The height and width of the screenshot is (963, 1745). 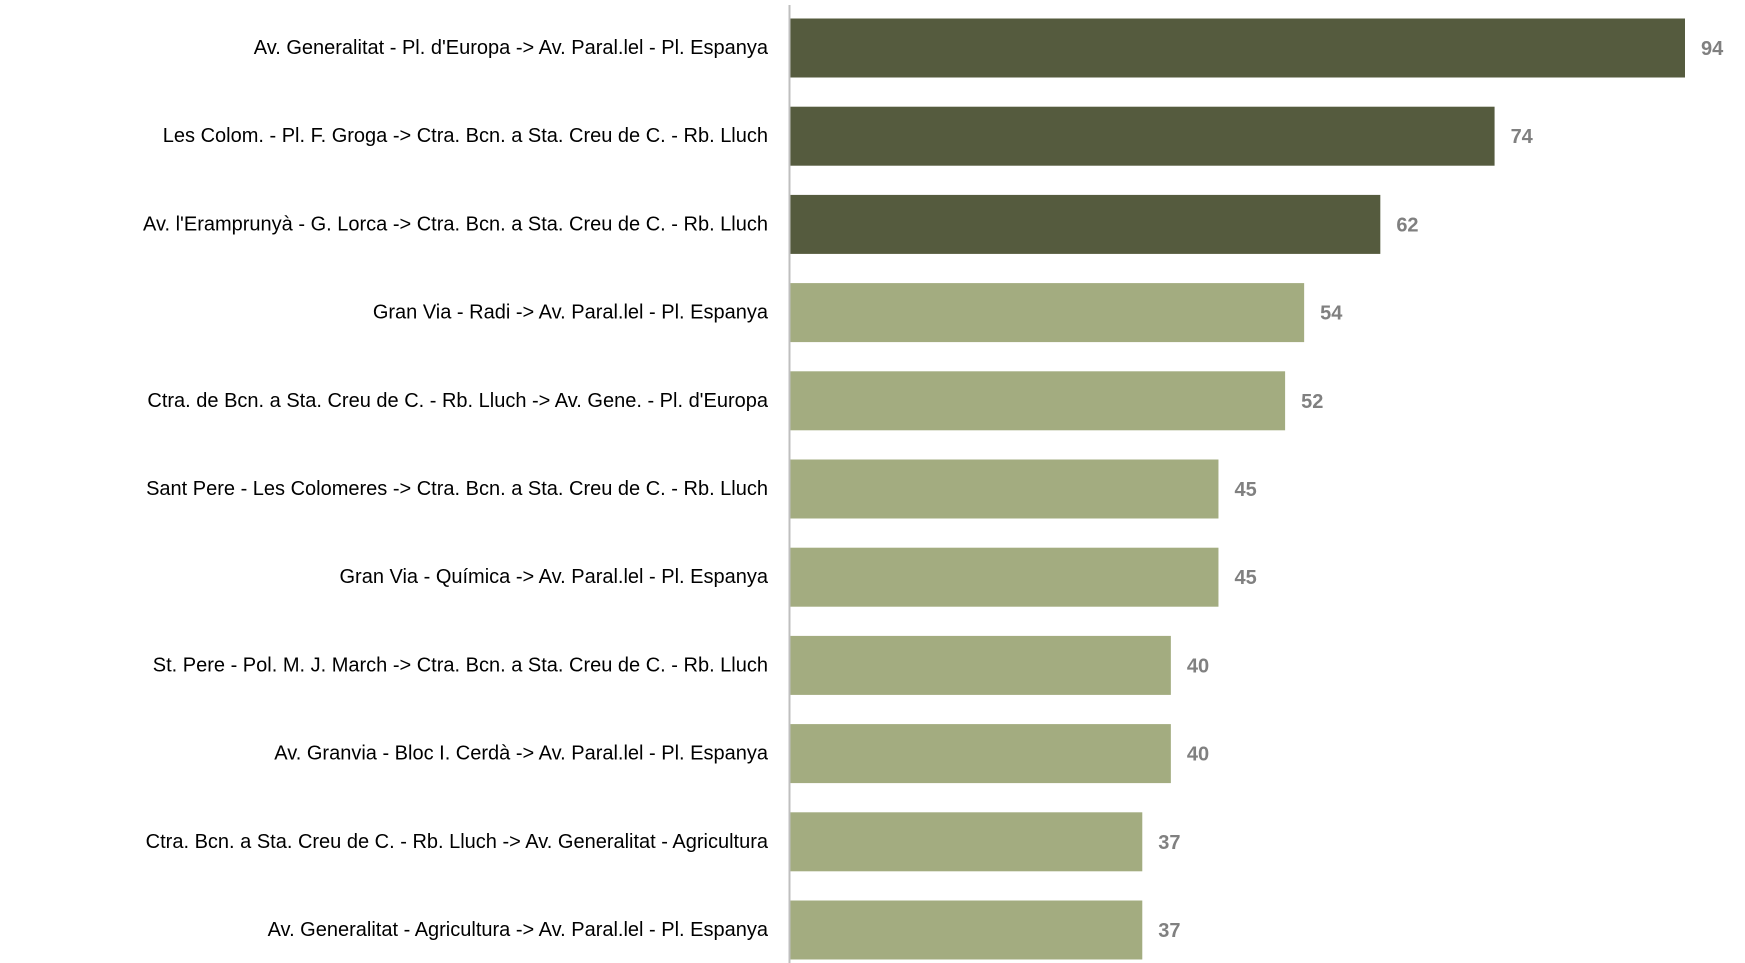 I want to click on value-label-10: 37, so click(x=1169, y=843).